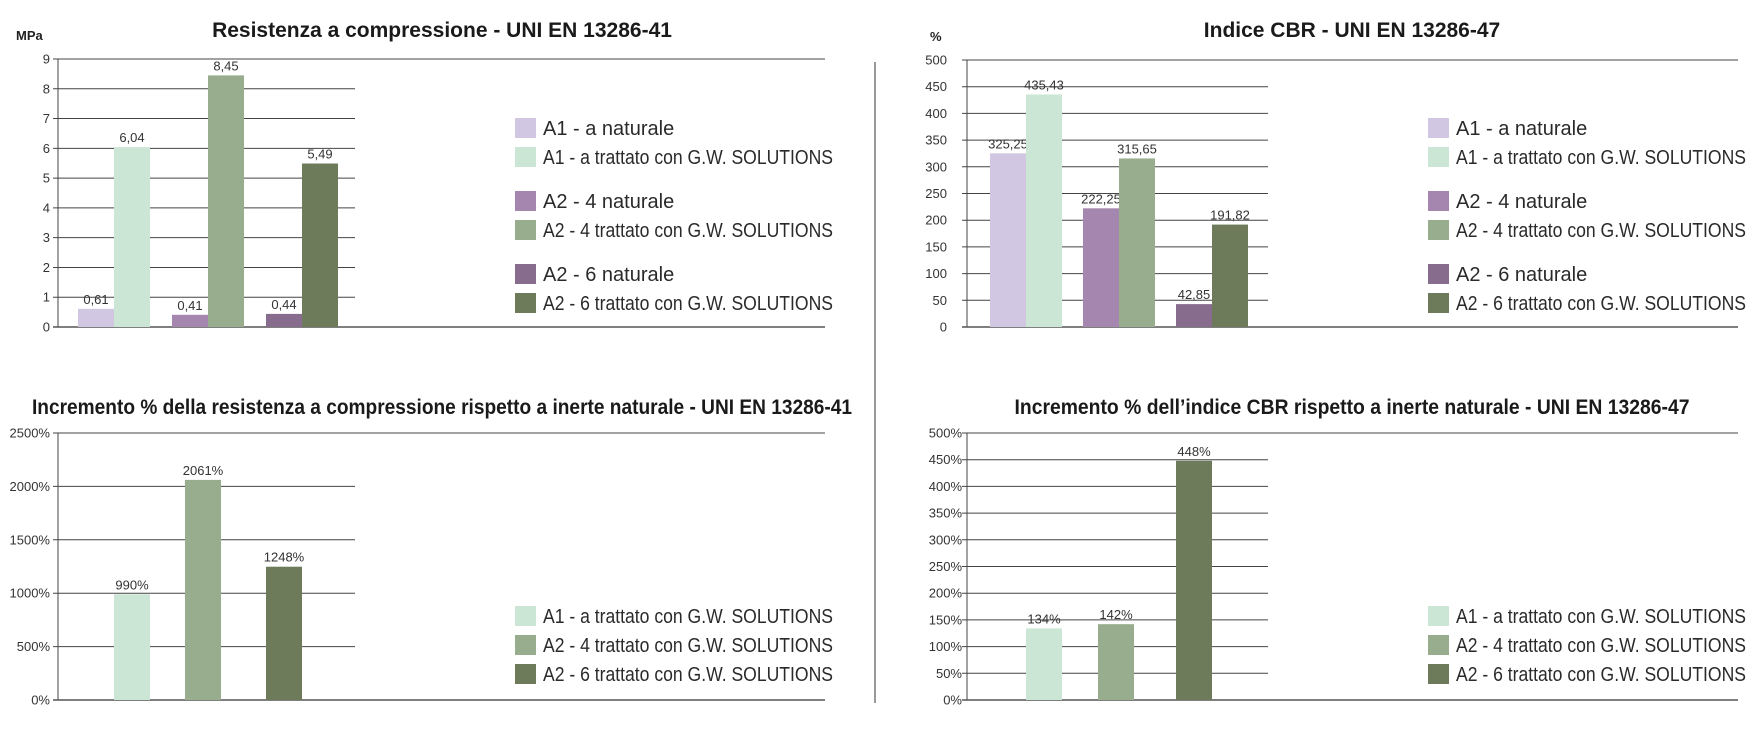 The width and height of the screenshot is (1748, 732). What do you see at coordinates (189, 305) in the screenshot?
I see `data-label: 0,41` at bounding box center [189, 305].